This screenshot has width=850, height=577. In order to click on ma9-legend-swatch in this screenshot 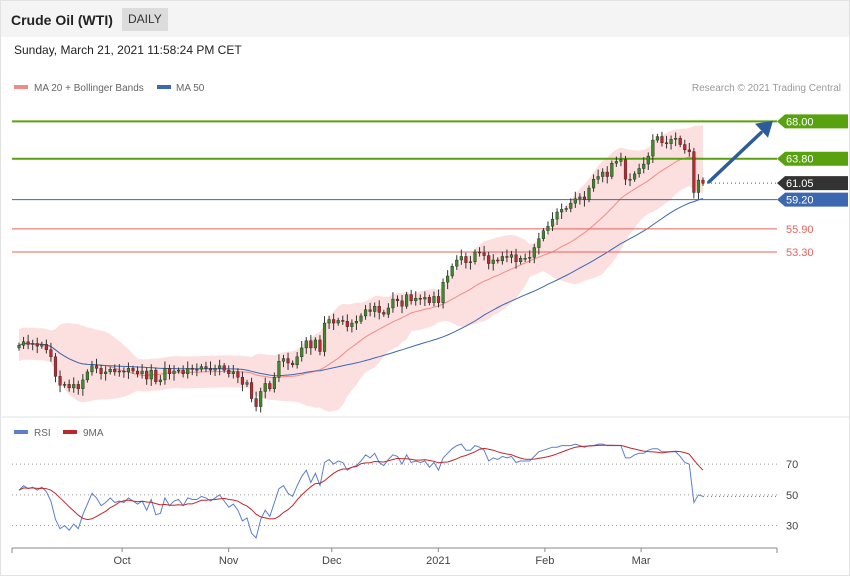, I will do `click(70, 432)`.